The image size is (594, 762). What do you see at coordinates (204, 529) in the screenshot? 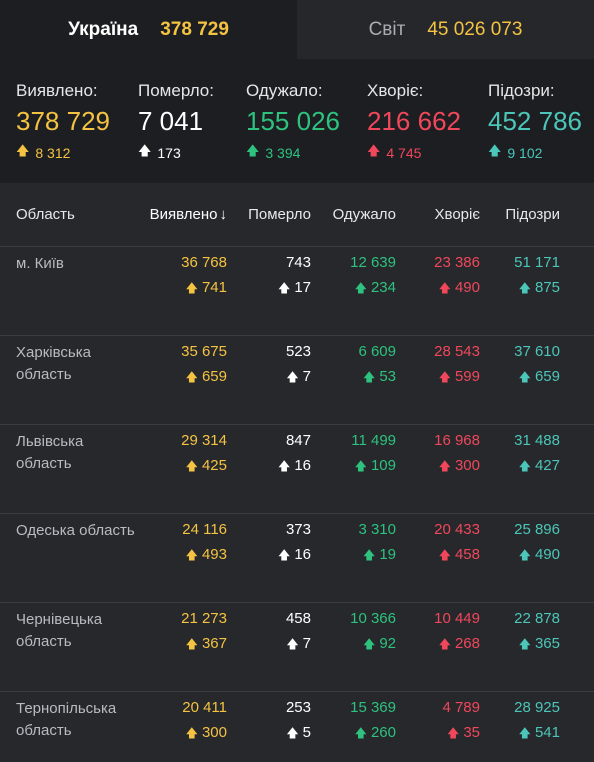
I see `detected-value: 24 116` at bounding box center [204, 529].